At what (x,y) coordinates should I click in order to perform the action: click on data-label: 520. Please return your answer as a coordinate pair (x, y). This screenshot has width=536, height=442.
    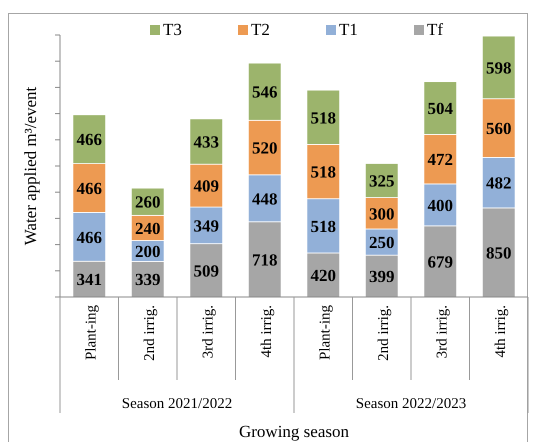
    Looking at the image, I should click on (265, 148).